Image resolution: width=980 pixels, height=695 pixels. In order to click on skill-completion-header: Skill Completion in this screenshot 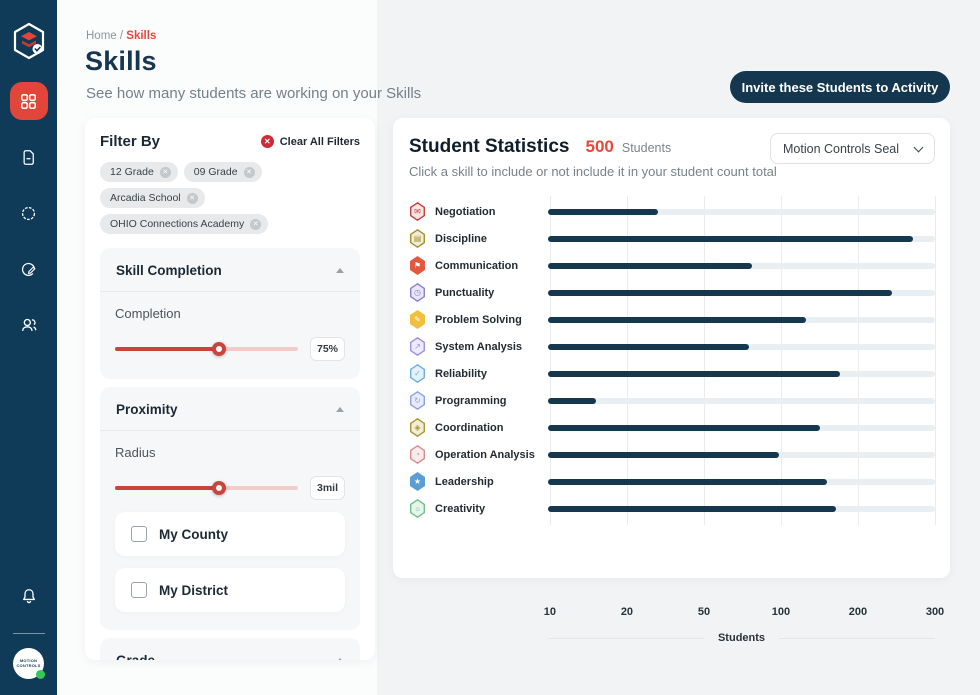, I will do `click(230, 270)`.